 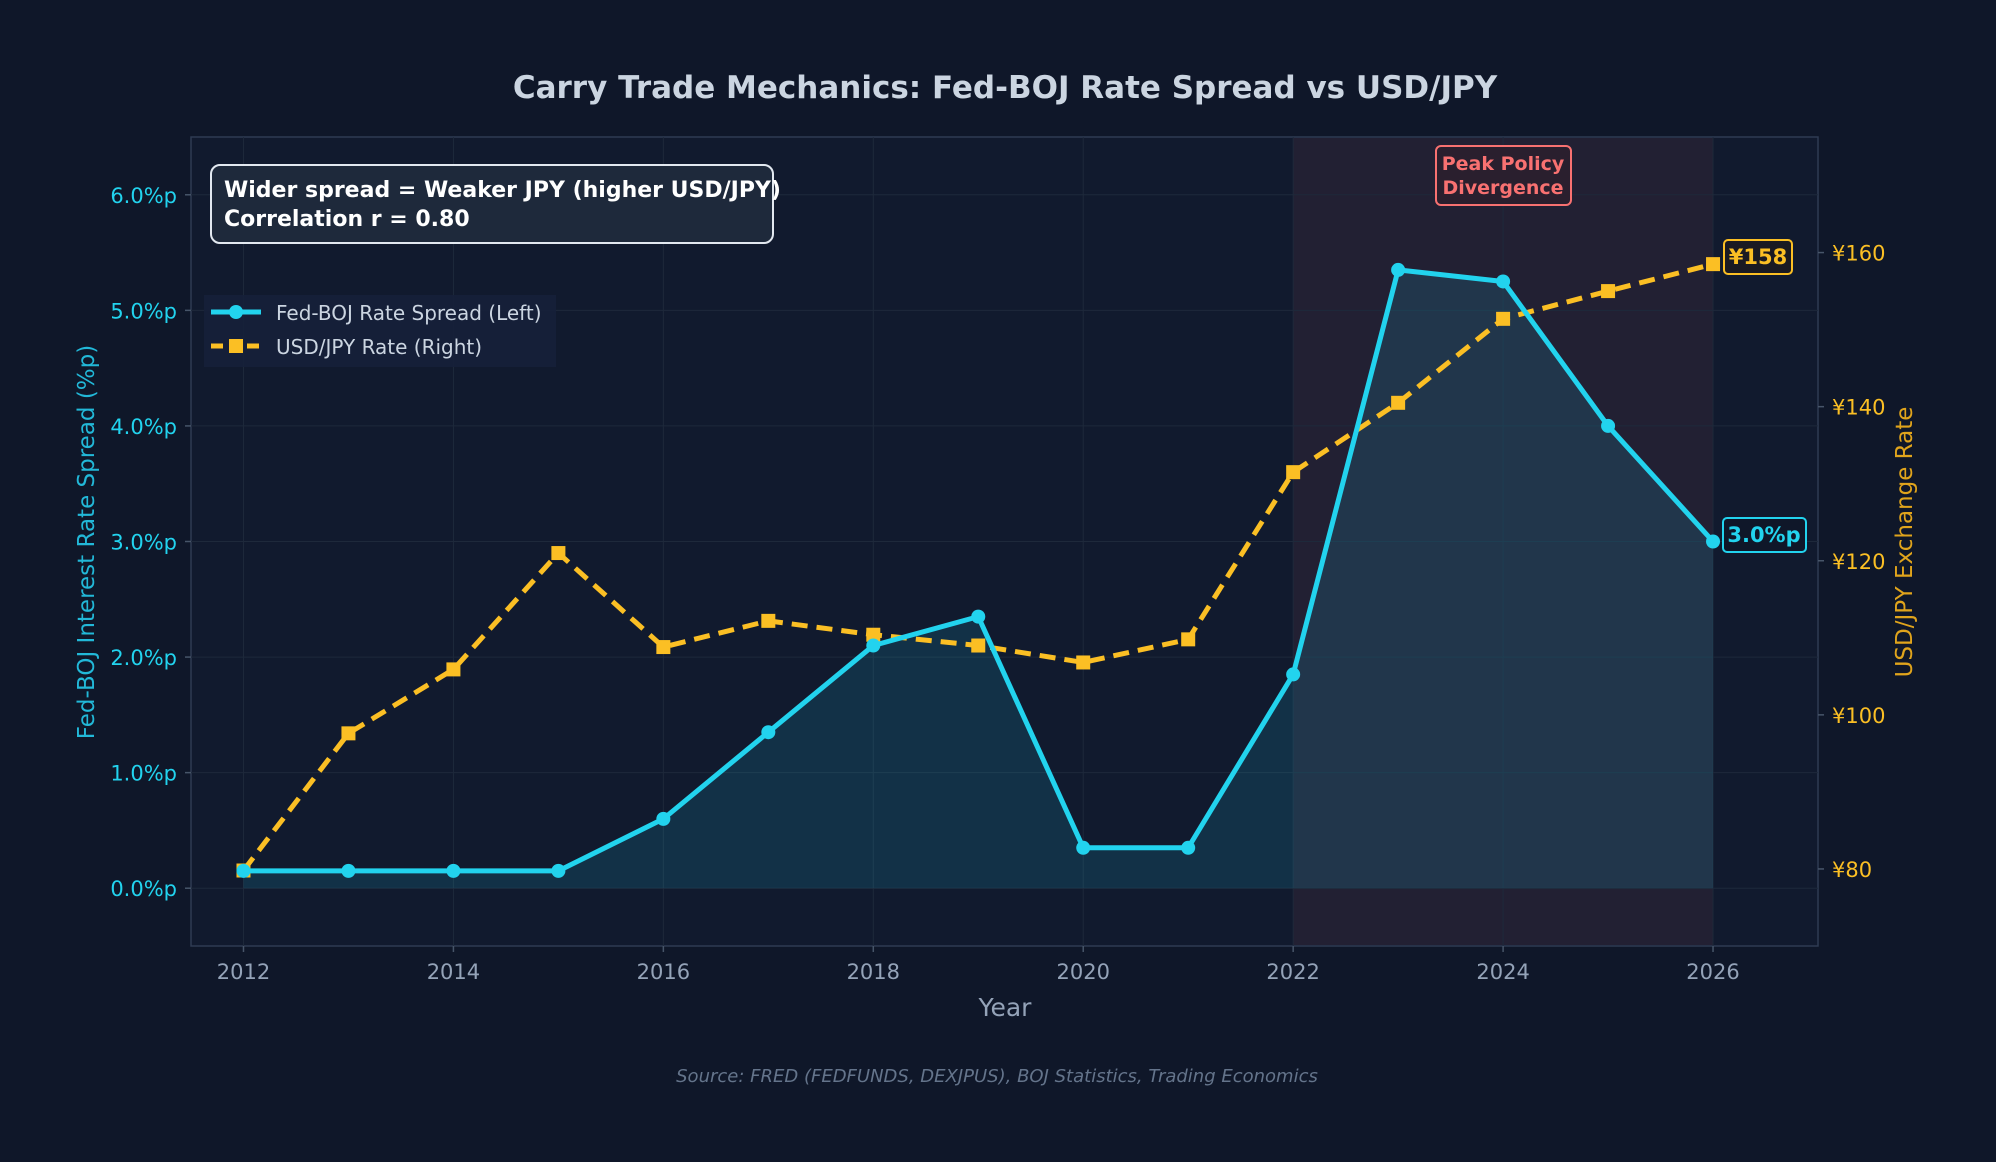 I want to click on end-label-spread-box, so click(x=1764, y=535).